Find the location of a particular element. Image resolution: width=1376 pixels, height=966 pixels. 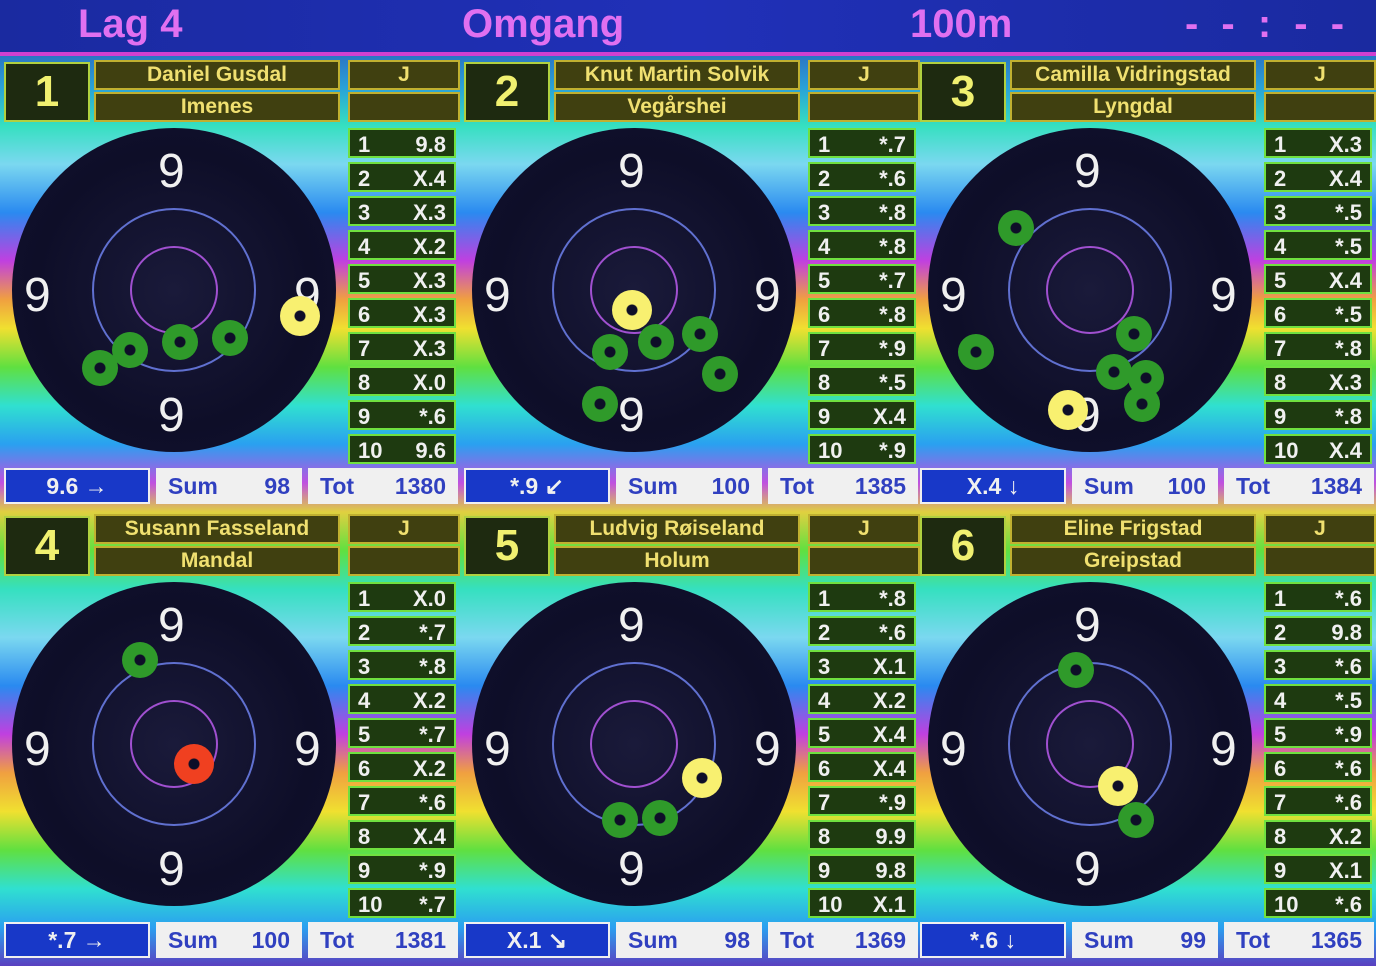

shooter-club: Holum is located at coordinates (677, 561).